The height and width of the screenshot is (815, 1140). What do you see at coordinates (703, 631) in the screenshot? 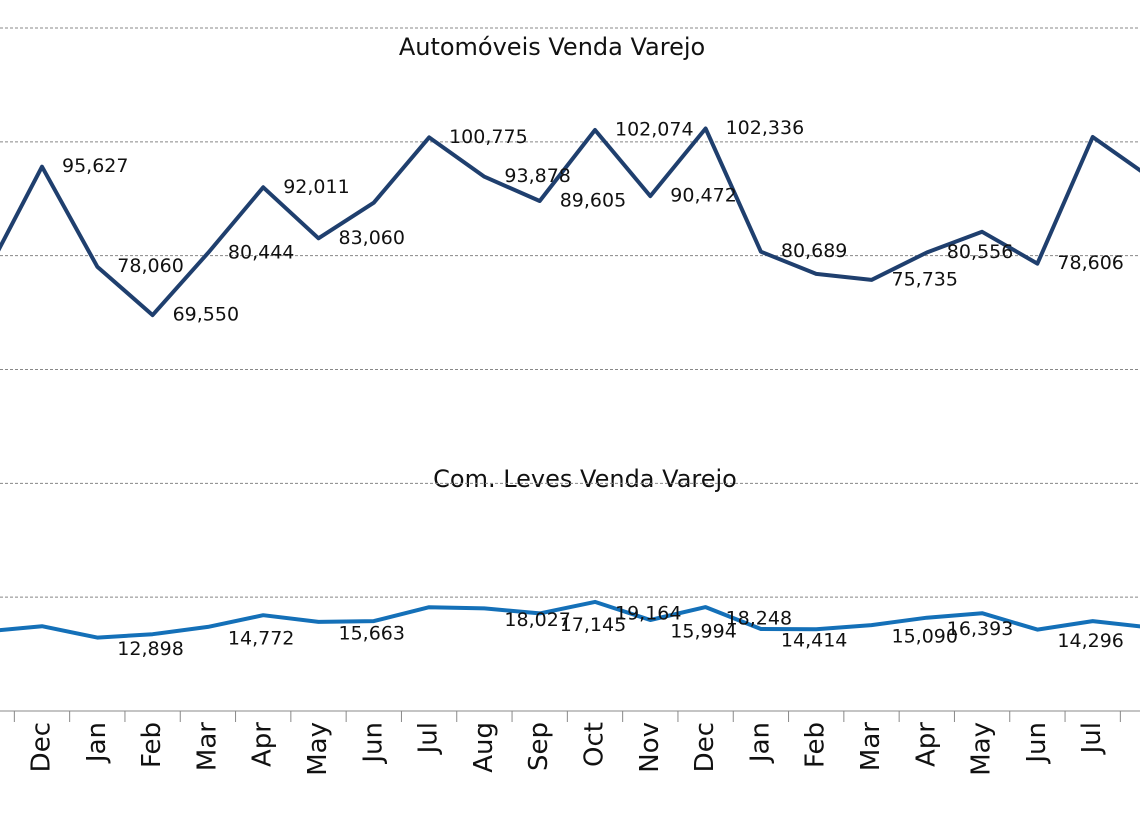
I see `data-label: 15,994` at bounding box center [703, 631].